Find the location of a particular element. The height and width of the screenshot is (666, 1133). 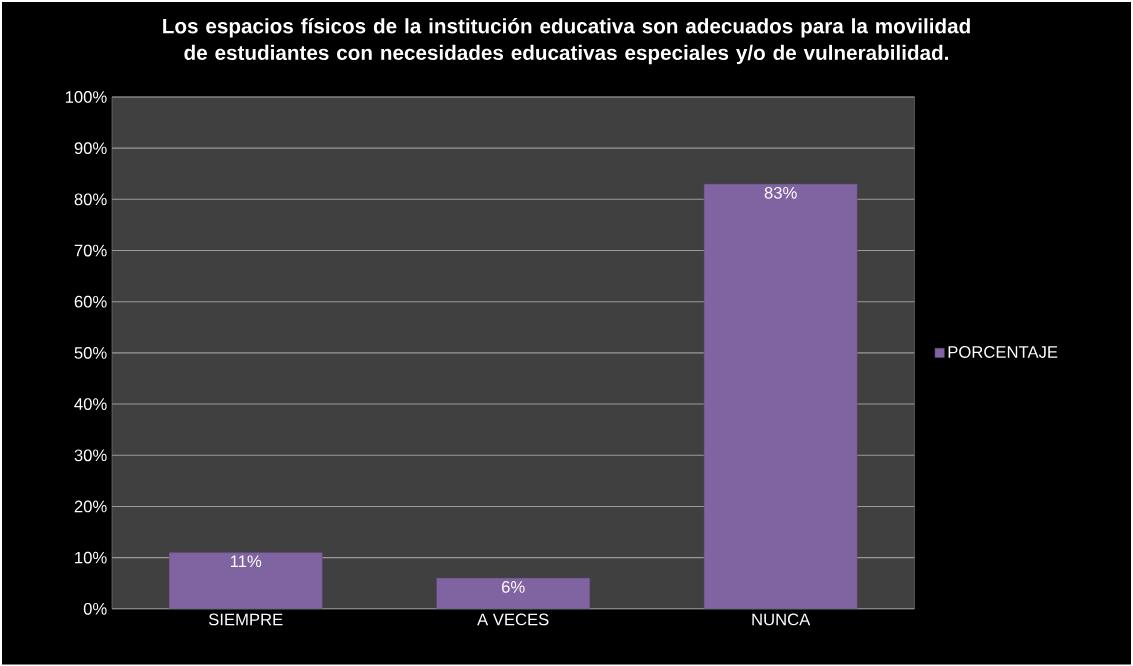

x-tick-label: NUNCA is located at coordinates (781, 619).